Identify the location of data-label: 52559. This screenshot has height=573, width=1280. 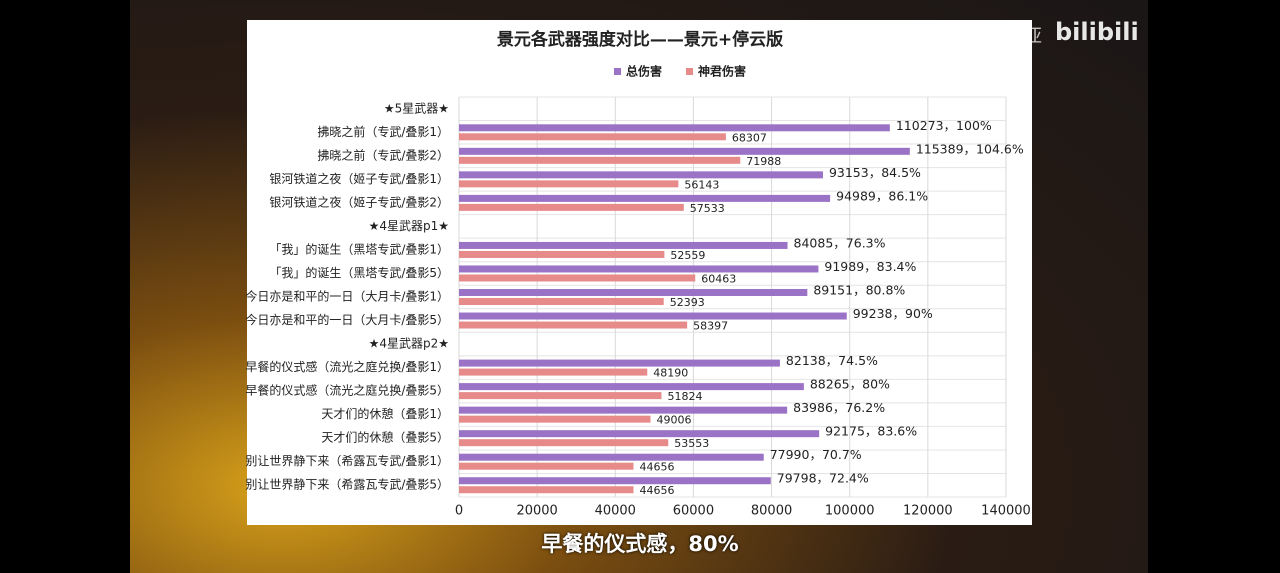
(687, 255).